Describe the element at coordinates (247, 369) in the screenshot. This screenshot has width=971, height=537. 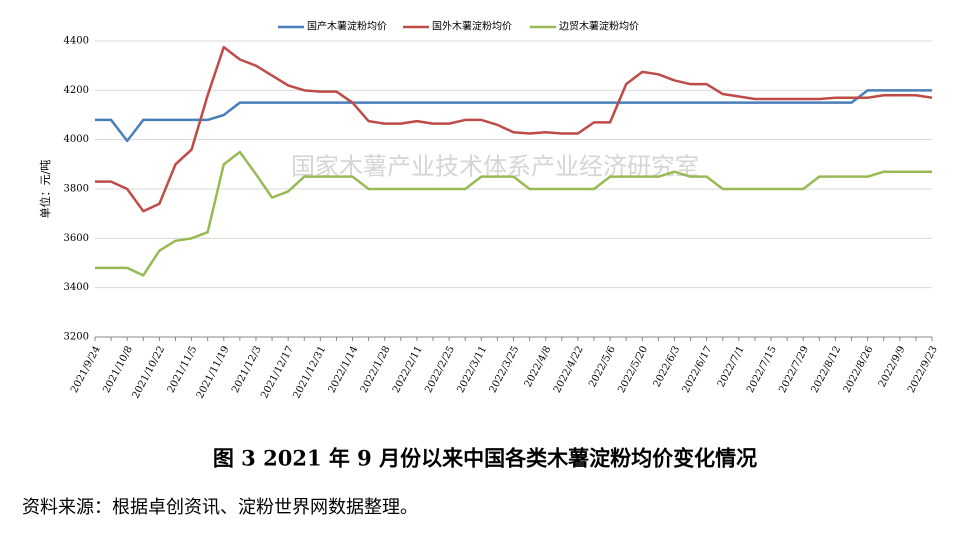
I see `x-tick-label: 2021/12/3` at that location.